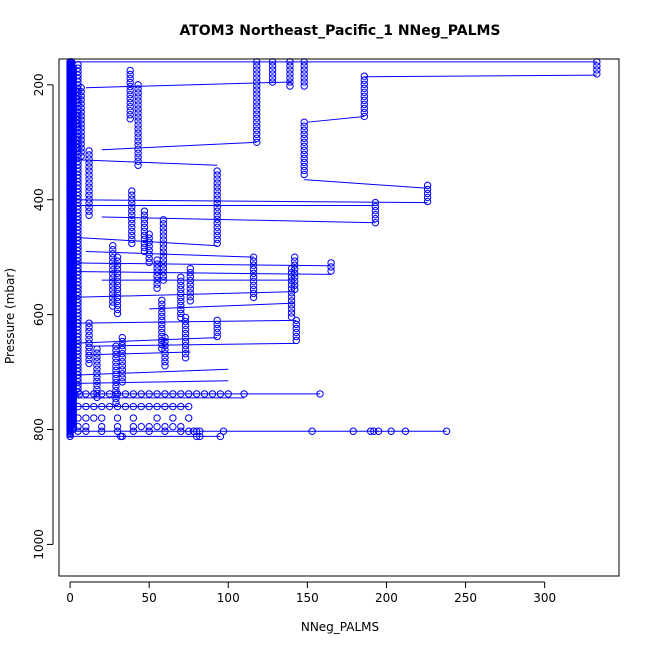 The height and width of the screenshot is (650, 650). Describe the element at coordinates (386, 598) in the screenshot. I see `x-tick-label: 200` at that location.